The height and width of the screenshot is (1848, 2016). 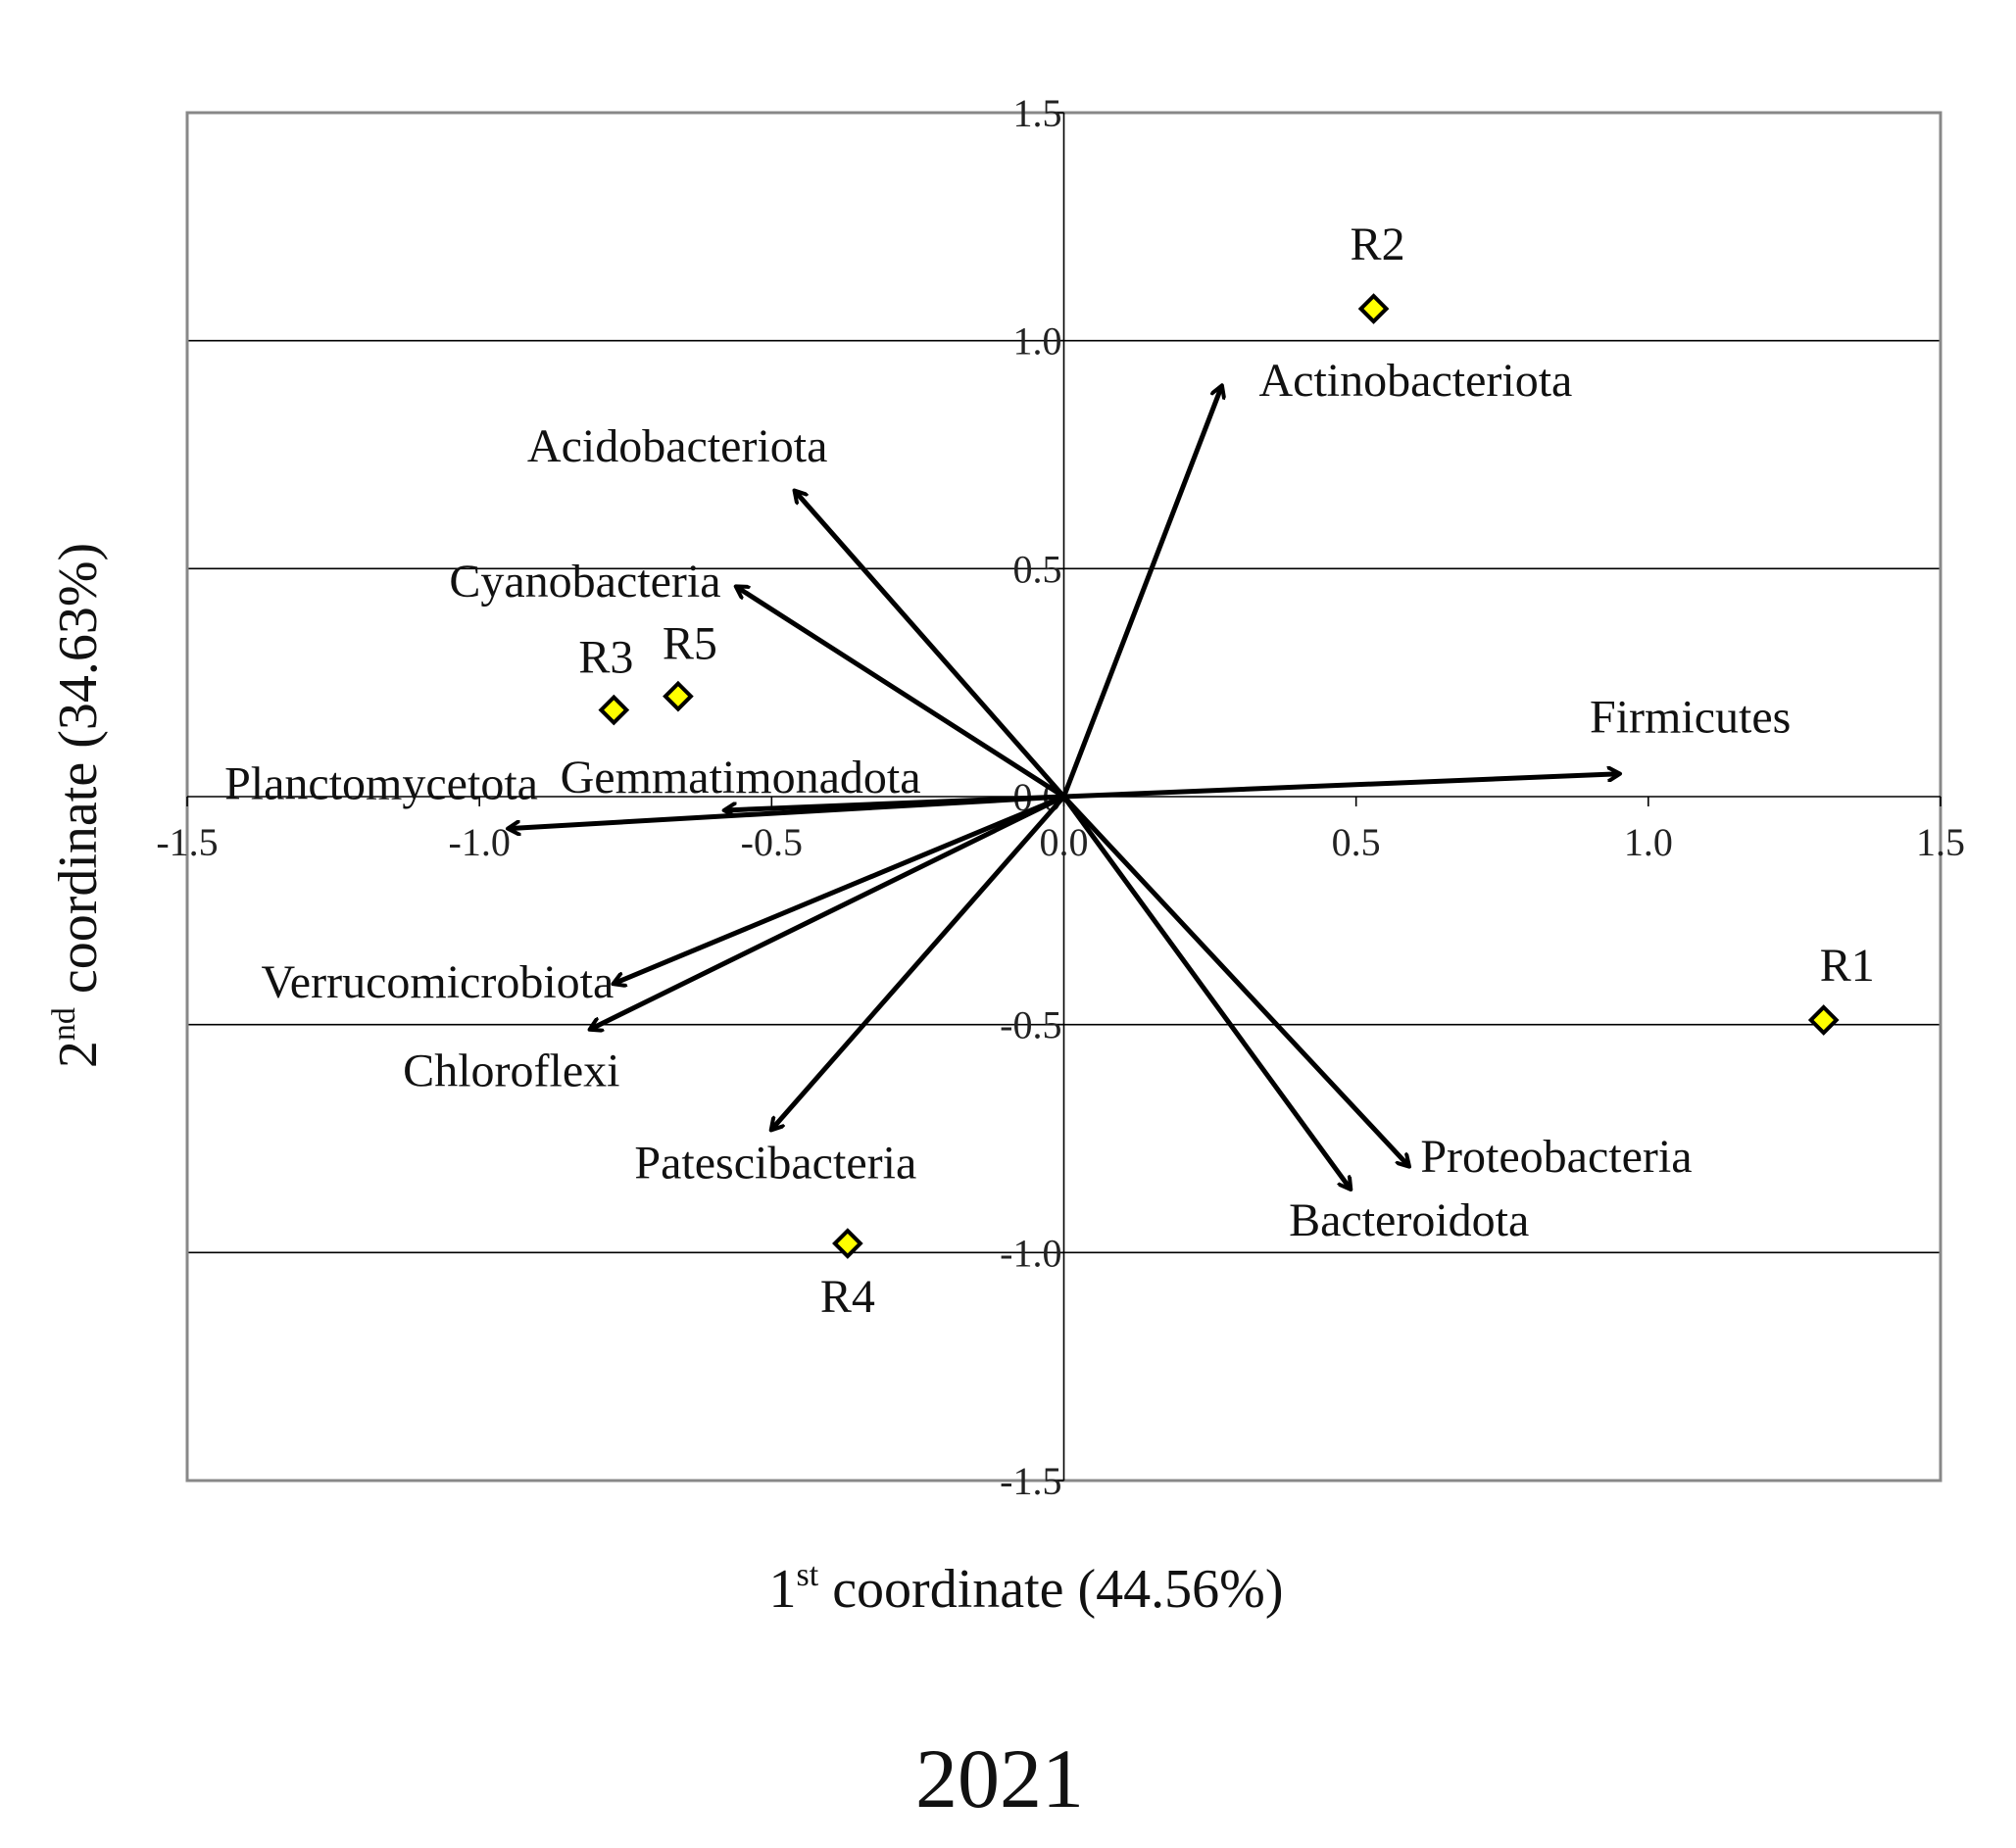 What do you see at coordinates (1378, 245) in the screenshot?
I see `point-label: R2` at bounding box center [1378, 245].